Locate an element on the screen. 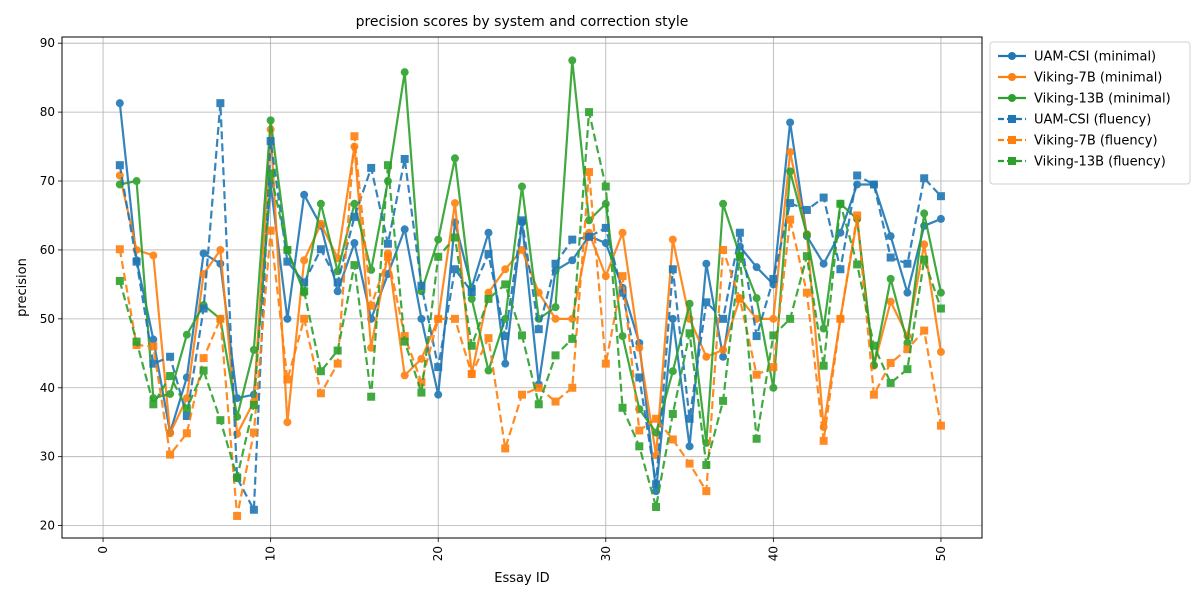 The width and height of the screenshot is (1200, 600). x-tick-label: 10 is located at coordinates (271, 553).